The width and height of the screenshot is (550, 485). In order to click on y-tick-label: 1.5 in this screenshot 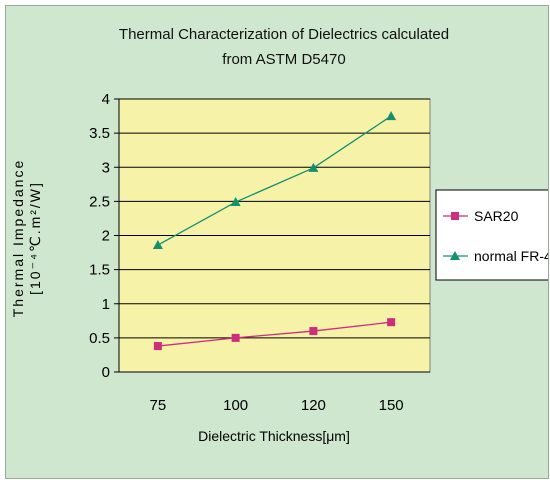, I will do `click(99, 270)`.